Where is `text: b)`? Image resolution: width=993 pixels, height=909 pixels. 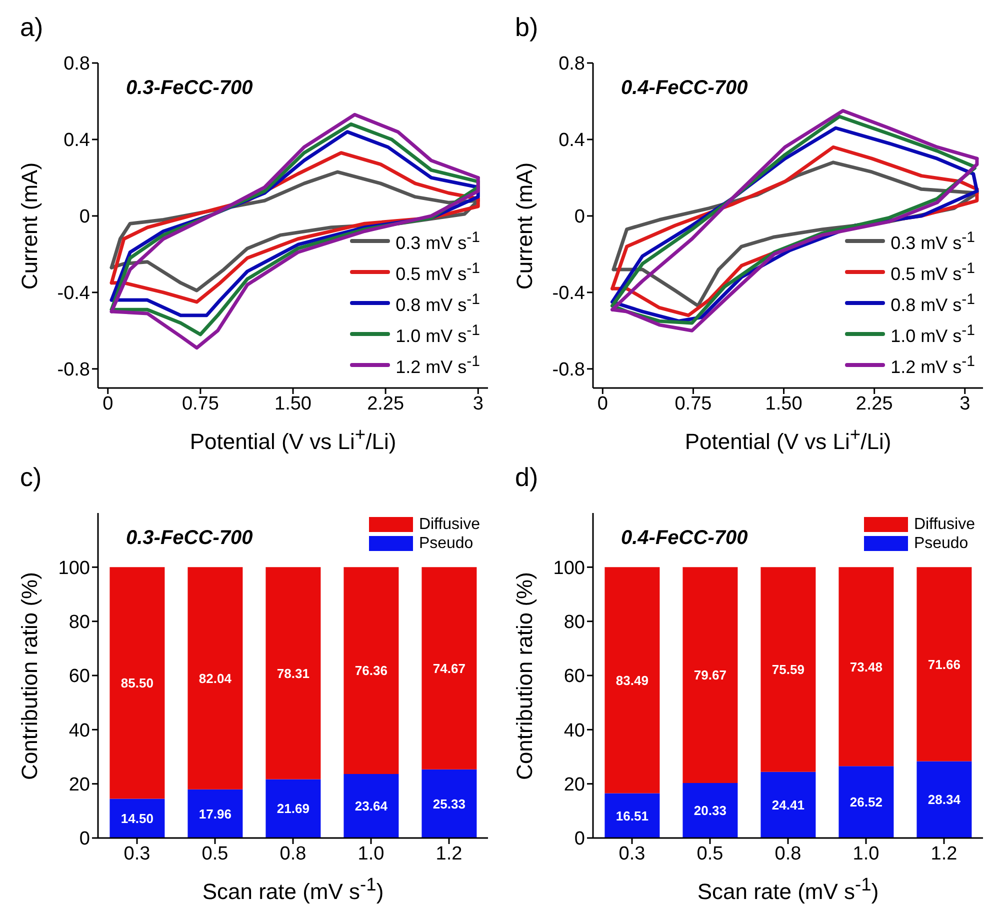
text: b) is located at coordinates (526, 27).